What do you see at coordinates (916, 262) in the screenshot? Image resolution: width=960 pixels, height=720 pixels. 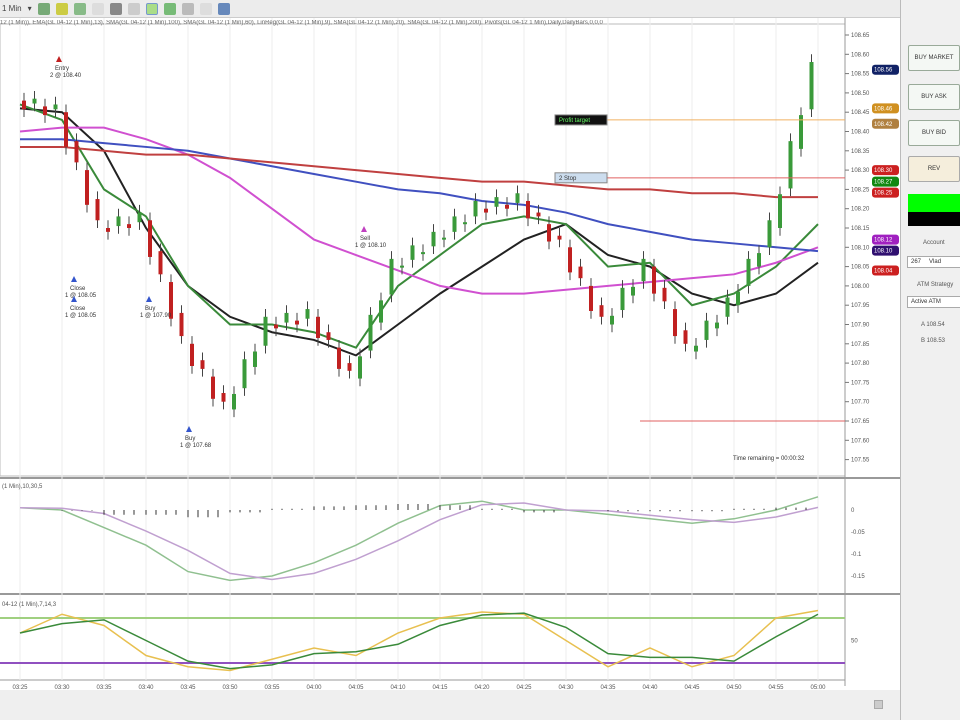 I see `account-number: 267` at bounding box center [916, 262].